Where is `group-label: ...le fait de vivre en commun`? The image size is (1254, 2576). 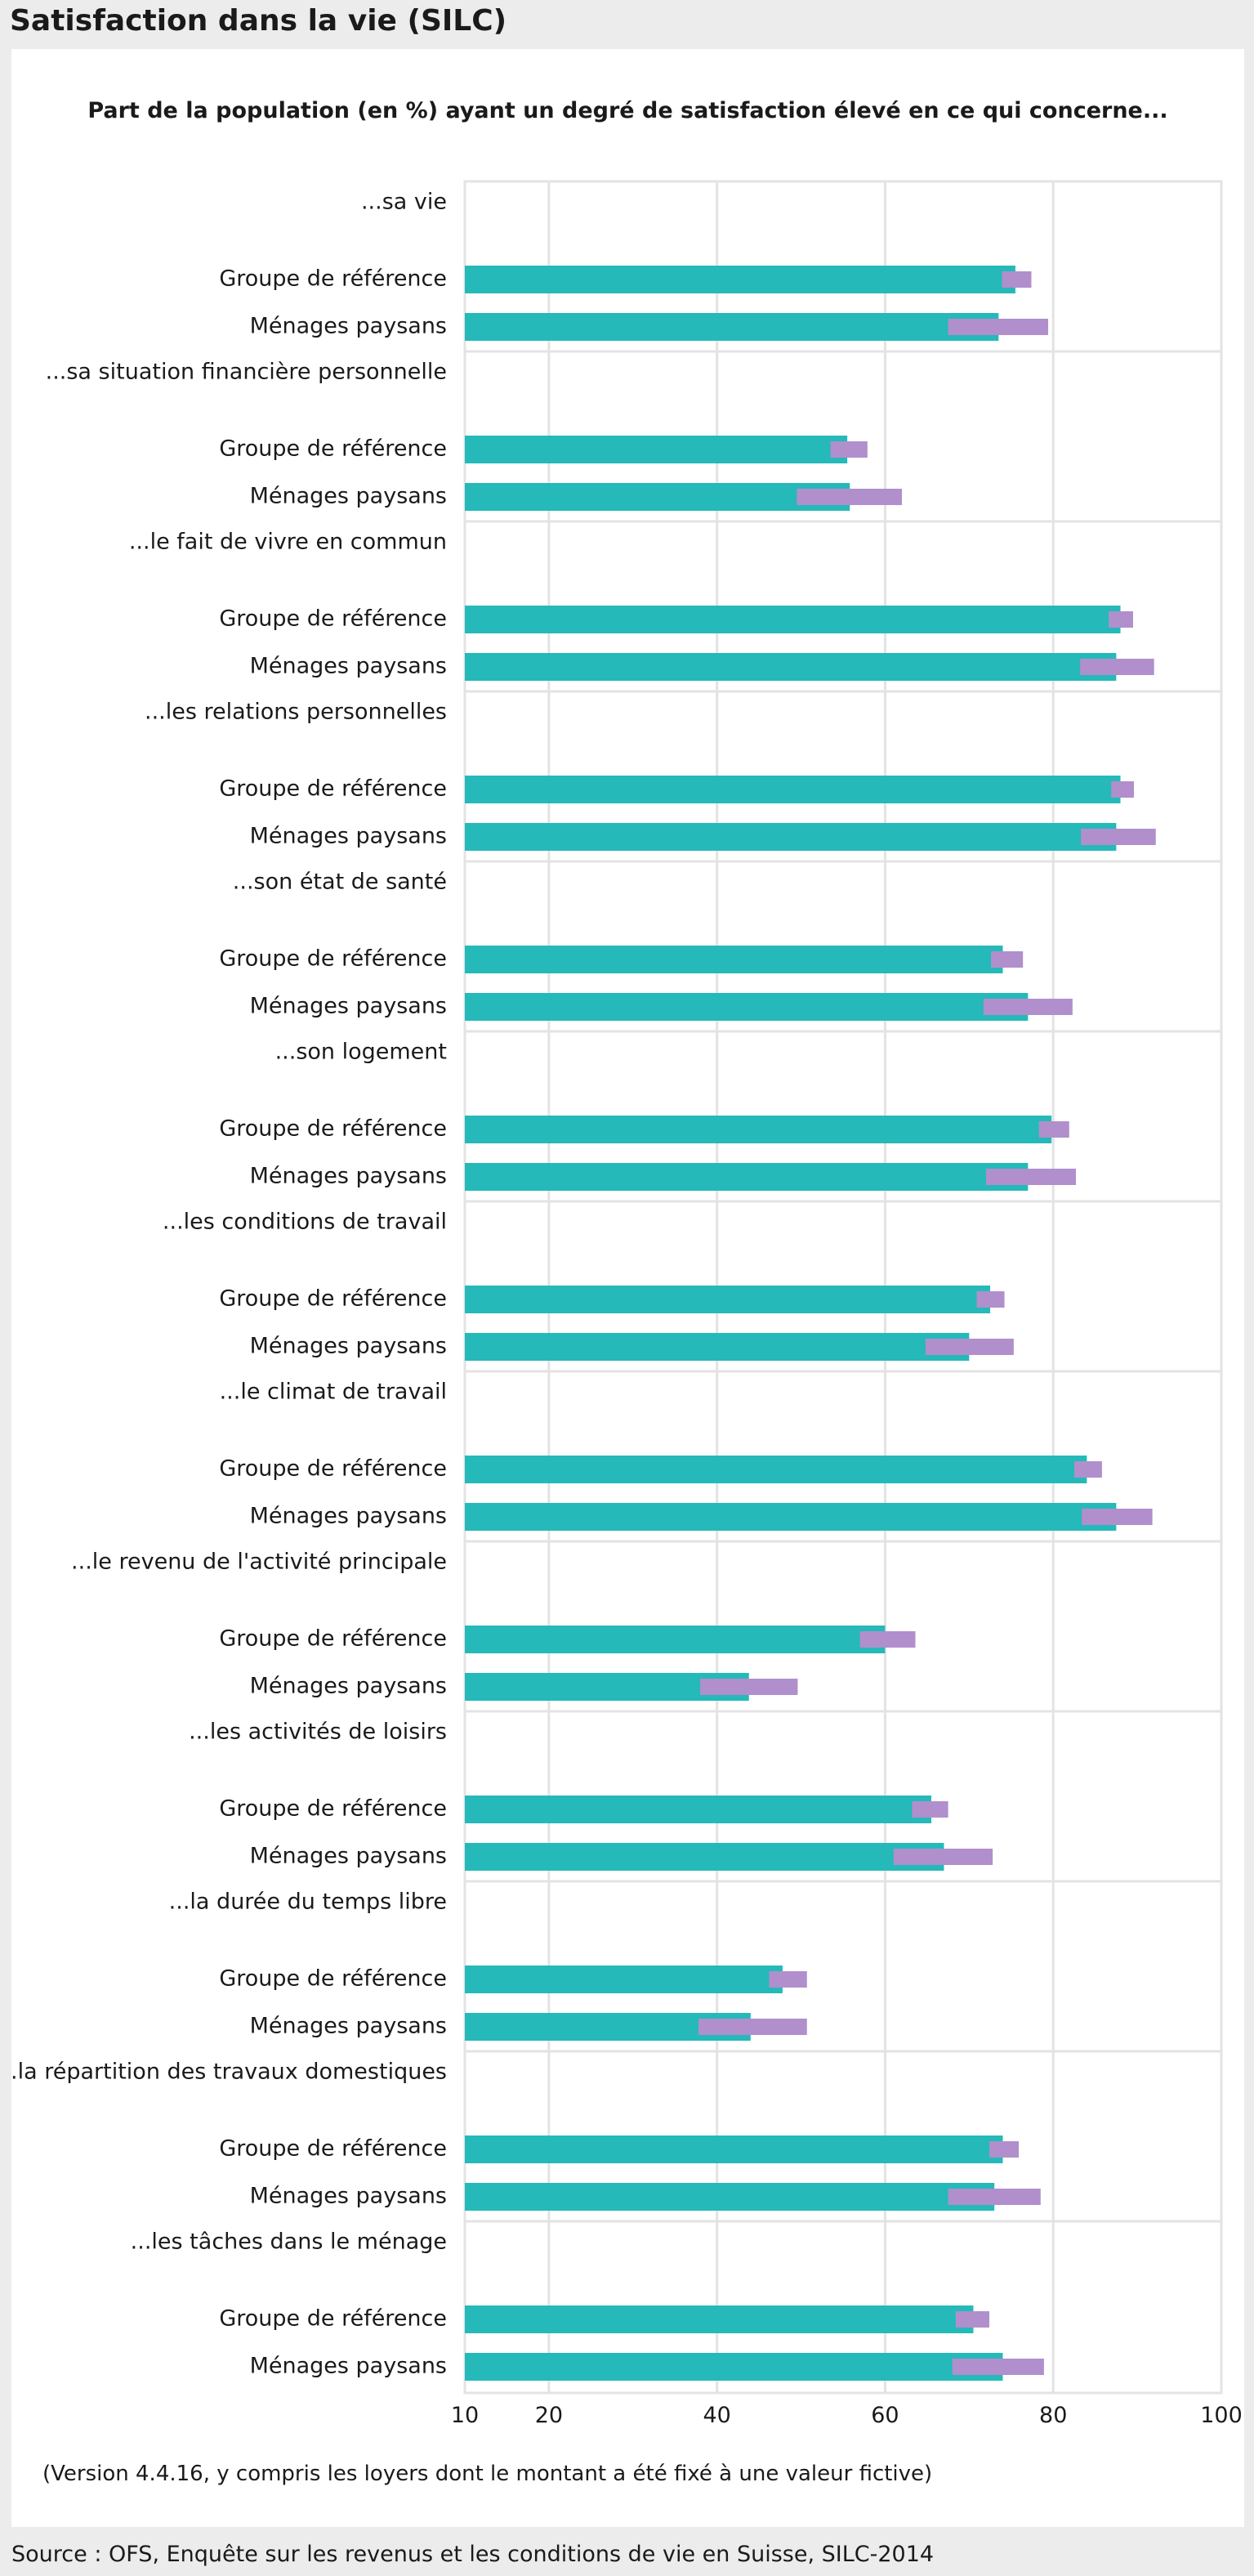
group-label: ...le fait de vivre en commun is located at coordinates (288, 542).